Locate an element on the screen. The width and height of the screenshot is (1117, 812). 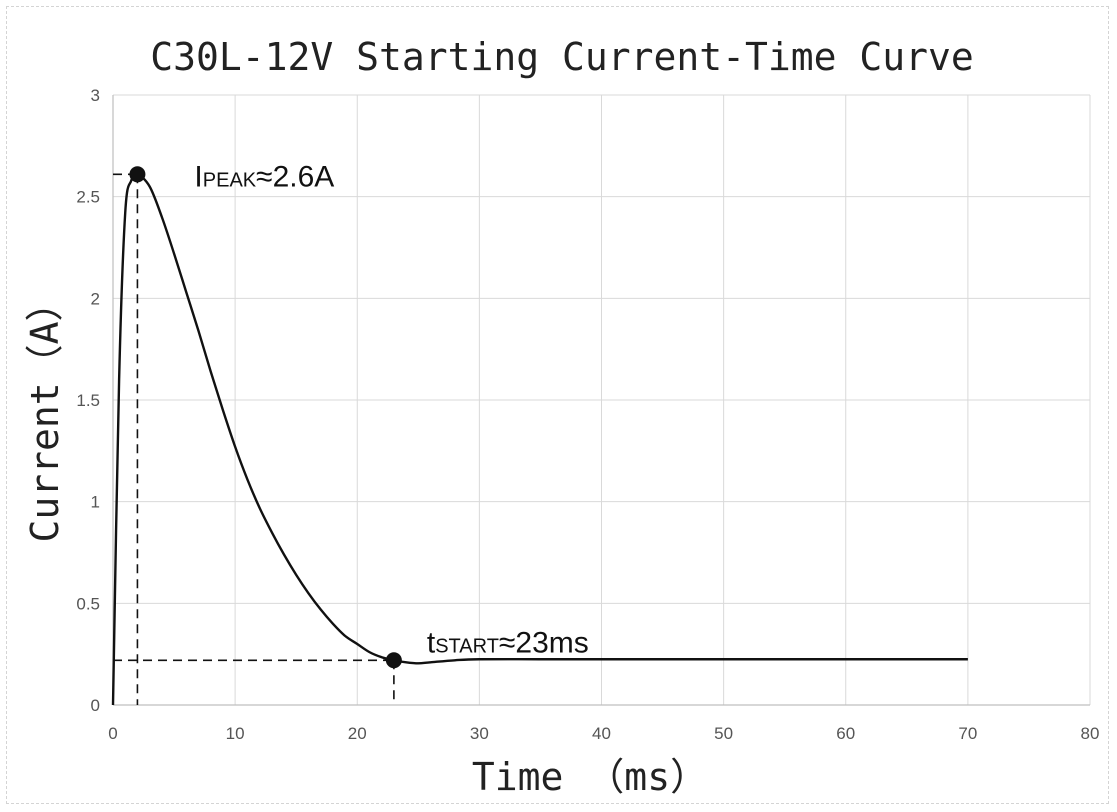
annotation-label: IPEAK≈2.6A is located at coordinates (264, 176).